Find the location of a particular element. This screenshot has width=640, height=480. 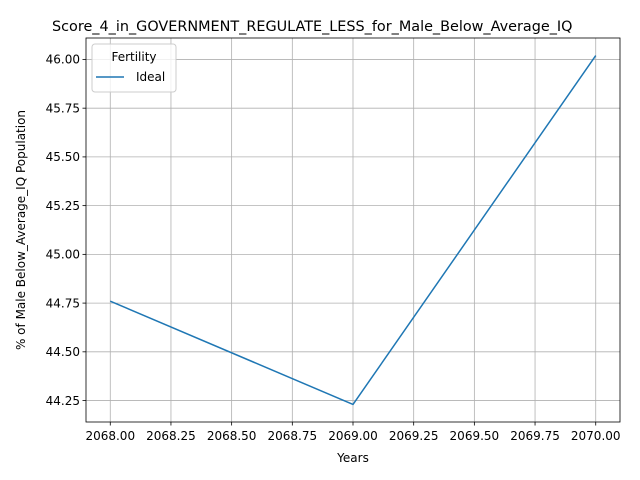

legend-label-ideal: Ideal is located at coordinates (150, 77).